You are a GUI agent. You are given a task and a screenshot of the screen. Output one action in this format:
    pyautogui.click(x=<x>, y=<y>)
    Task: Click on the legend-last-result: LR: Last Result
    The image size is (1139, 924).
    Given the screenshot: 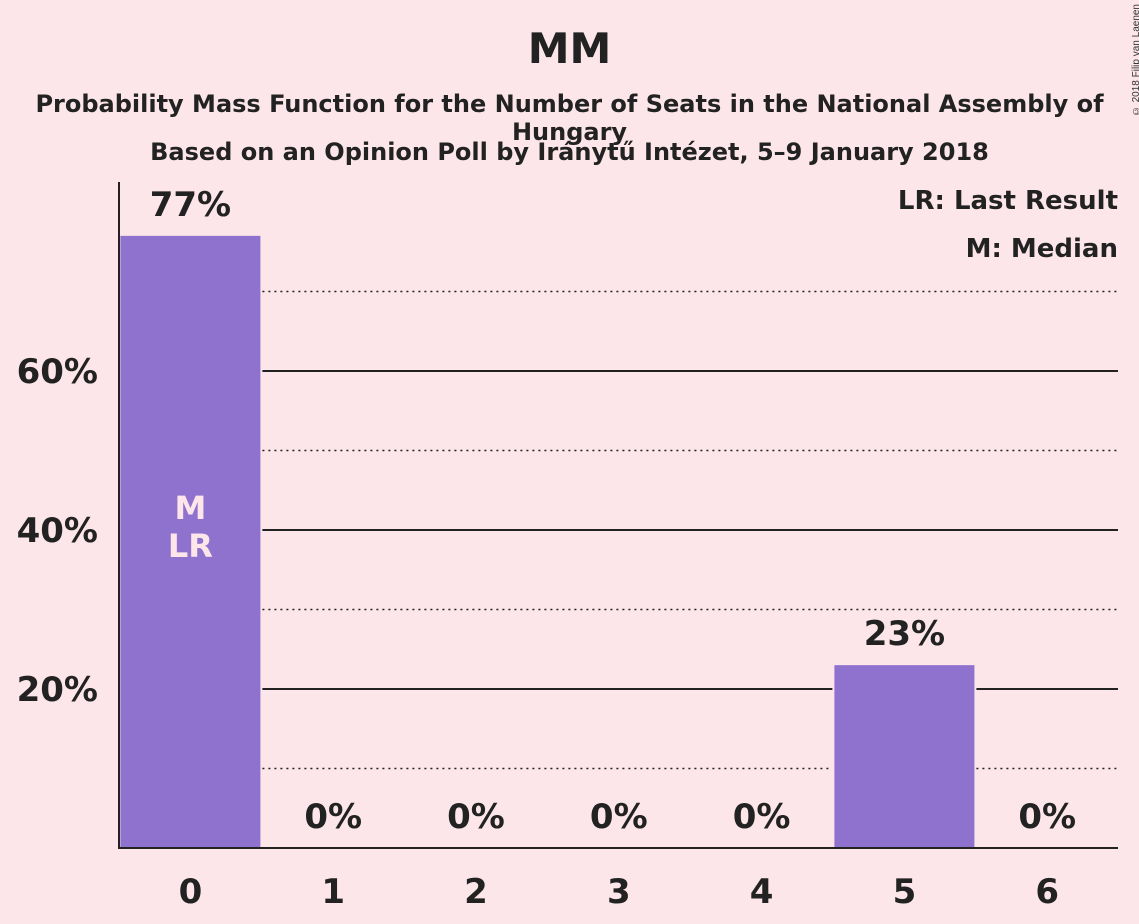 What is the action you would take?
    pyautogui.click(x=1008, y=201)
    